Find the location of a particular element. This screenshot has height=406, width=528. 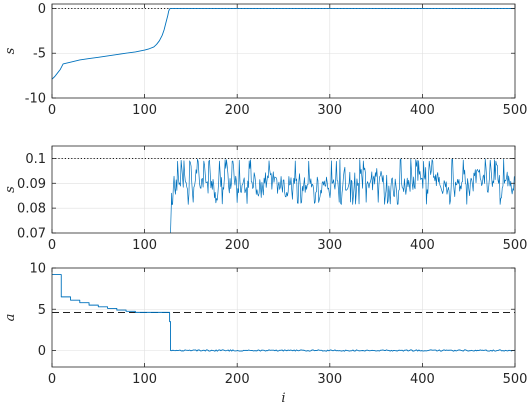

y-tick-label: 0.09 is located at coordinates (31, 184).